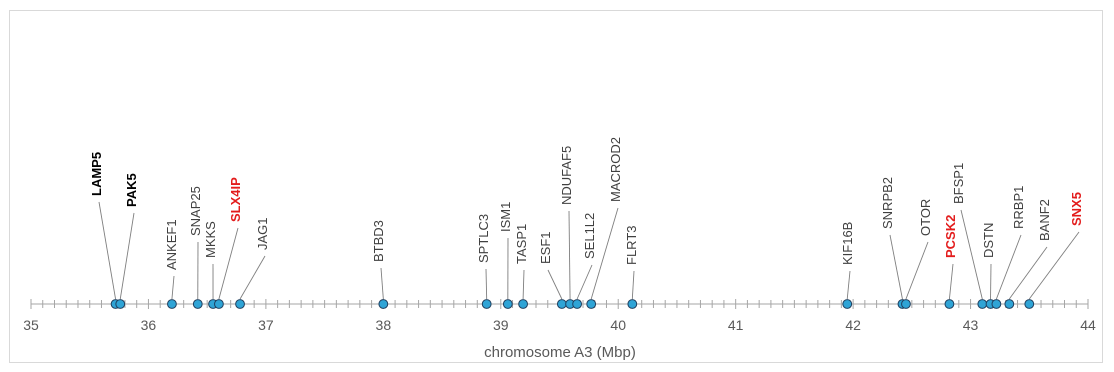  What do you see at coordinates (736, 325) in the screenshot?
I see `x-tick-label: 41` at bounding box center [736, 325].